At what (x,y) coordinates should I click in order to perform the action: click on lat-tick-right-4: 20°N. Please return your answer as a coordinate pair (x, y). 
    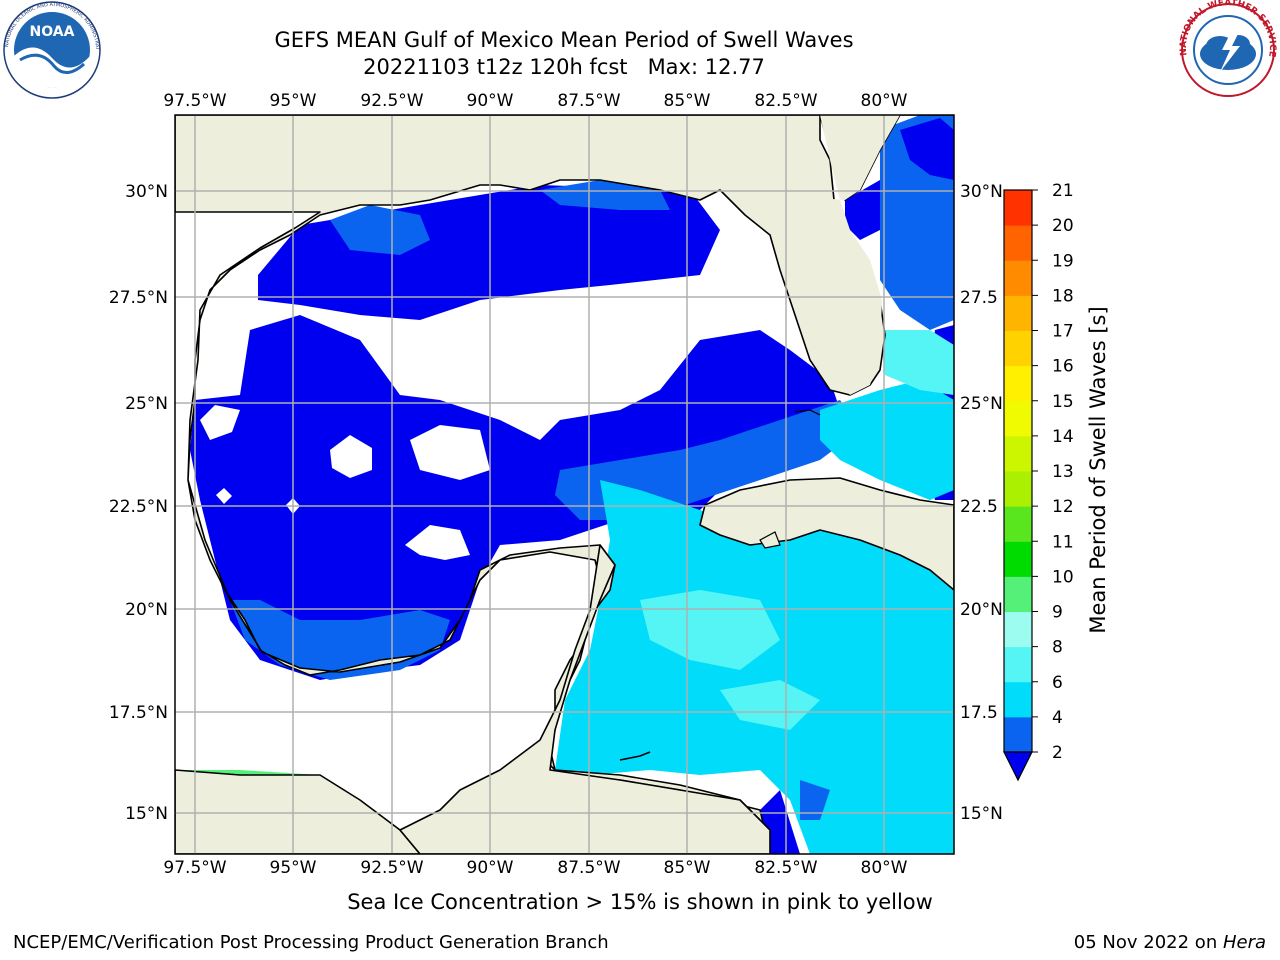
    Looking at the image, I should click on (981, 610).